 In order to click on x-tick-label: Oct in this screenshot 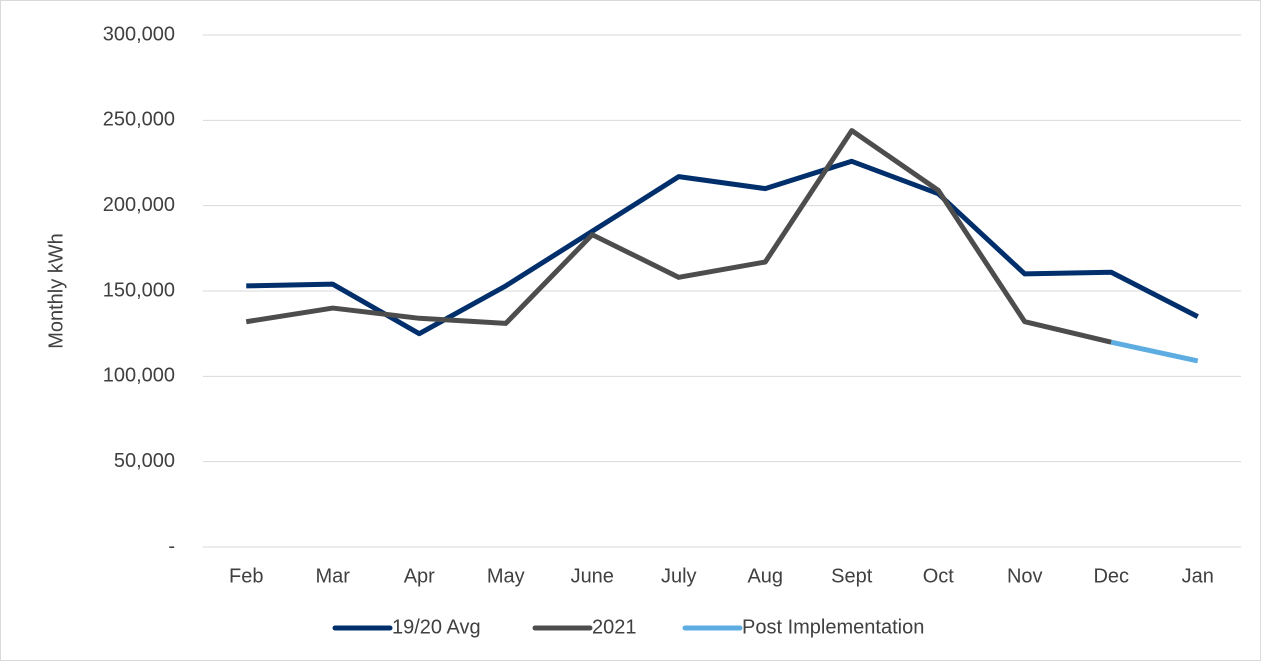, I will do `click(939, 576)`.